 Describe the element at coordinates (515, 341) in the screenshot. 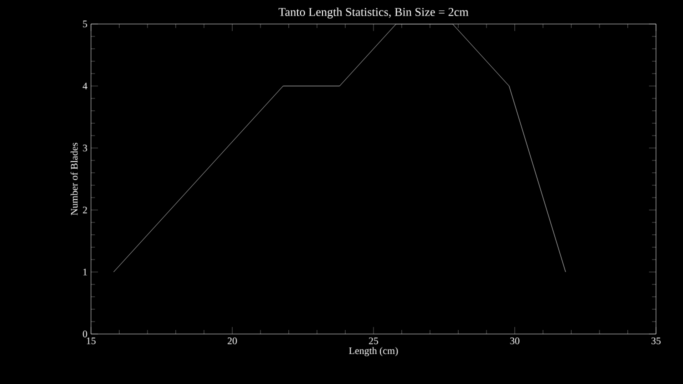

I see `x-tick-label: 30` at that location.